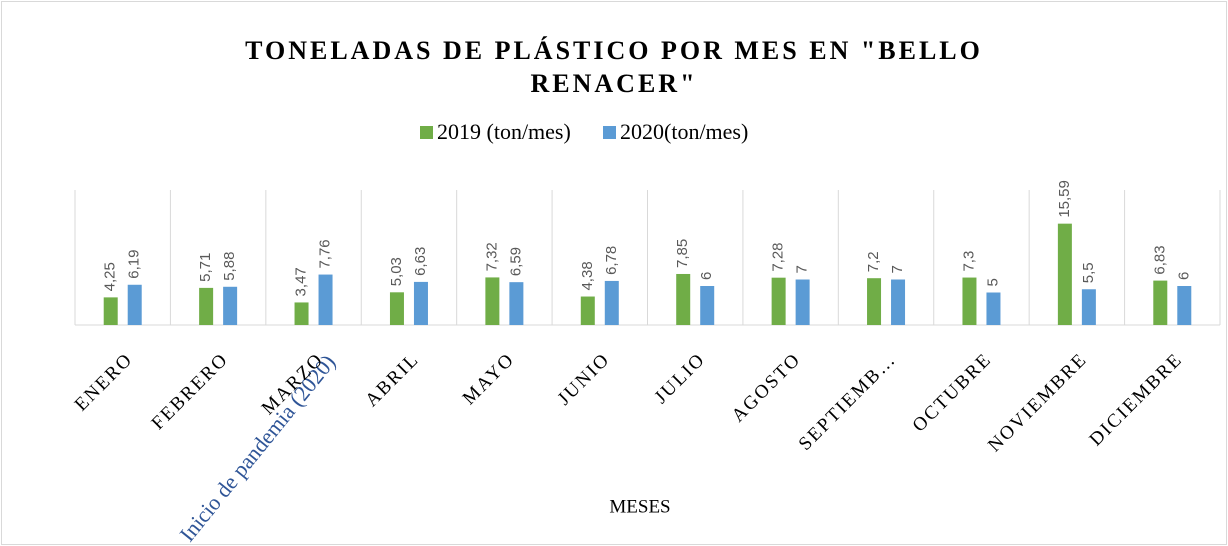 This screenshot has height=546, width=1228. I want to click on legend-label: 2020(ton/mes), so click(684, 131).